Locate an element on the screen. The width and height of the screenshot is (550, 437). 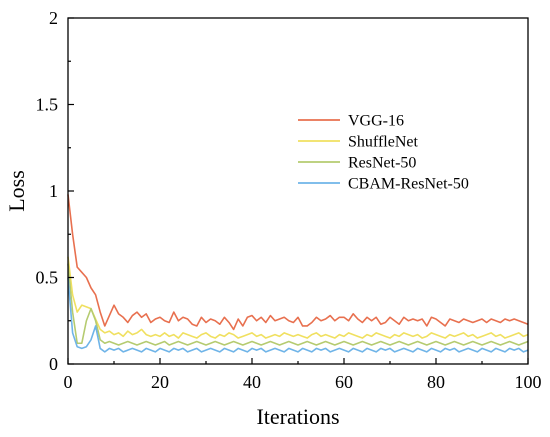
y-tick-label: 0 is located at coordinates (53, 364).